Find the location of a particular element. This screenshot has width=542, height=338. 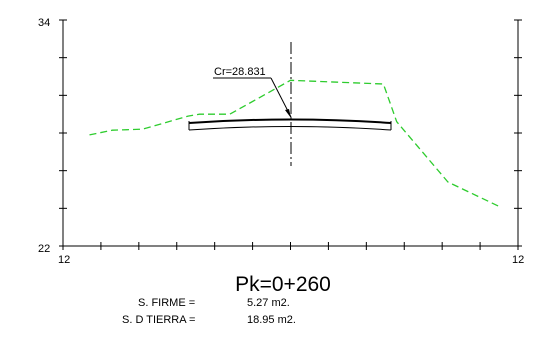

tierra-label: S. D TIERRA = is located at coordinates (158, 320).